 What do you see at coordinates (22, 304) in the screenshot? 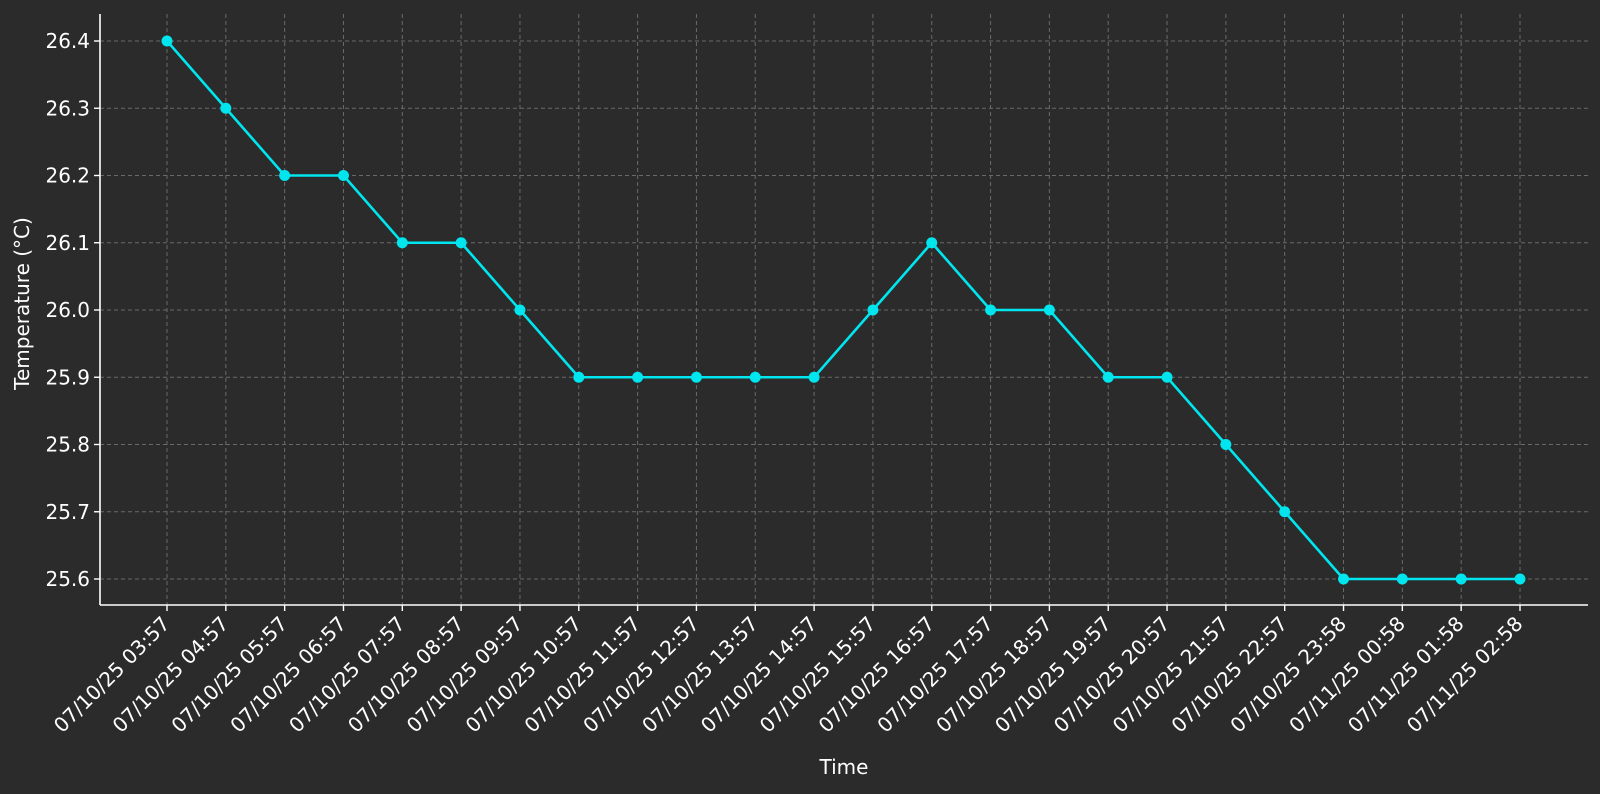
I see `y-axis-title: Temperature (°C)` at bounding box center [22, 304].